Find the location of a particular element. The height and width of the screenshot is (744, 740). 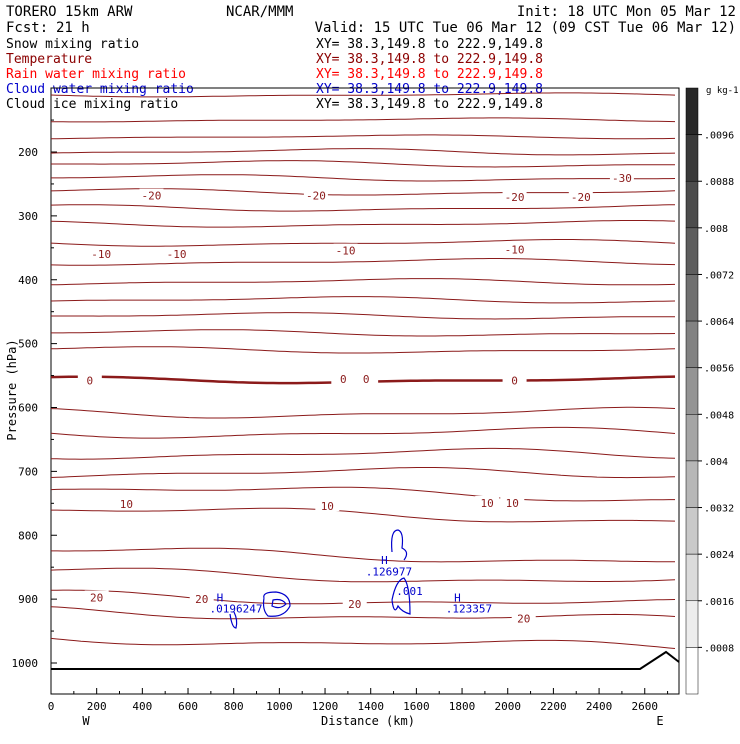

x-tick-label: 1200 is located at coordinates (325, 706).